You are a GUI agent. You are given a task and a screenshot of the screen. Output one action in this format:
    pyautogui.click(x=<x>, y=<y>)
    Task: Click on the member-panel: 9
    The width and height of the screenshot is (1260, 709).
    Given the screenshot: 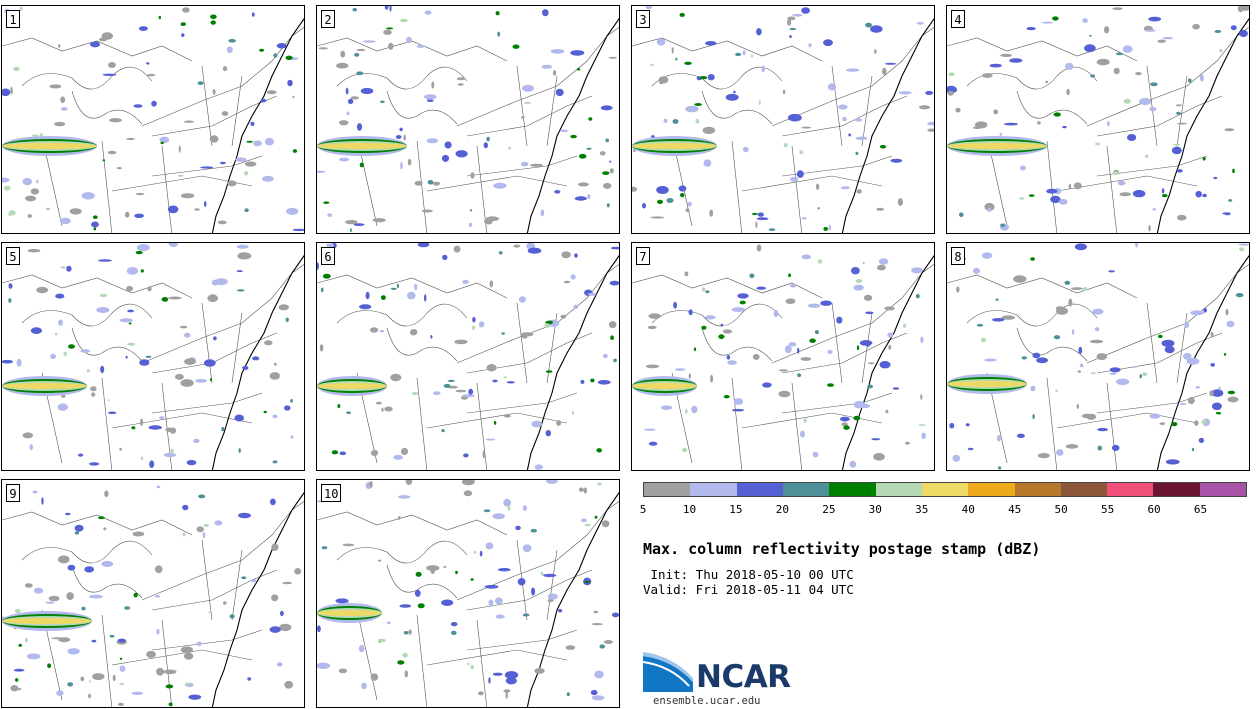 What is the action you would take?
    pyautogui.click(x=153, y=593)
    